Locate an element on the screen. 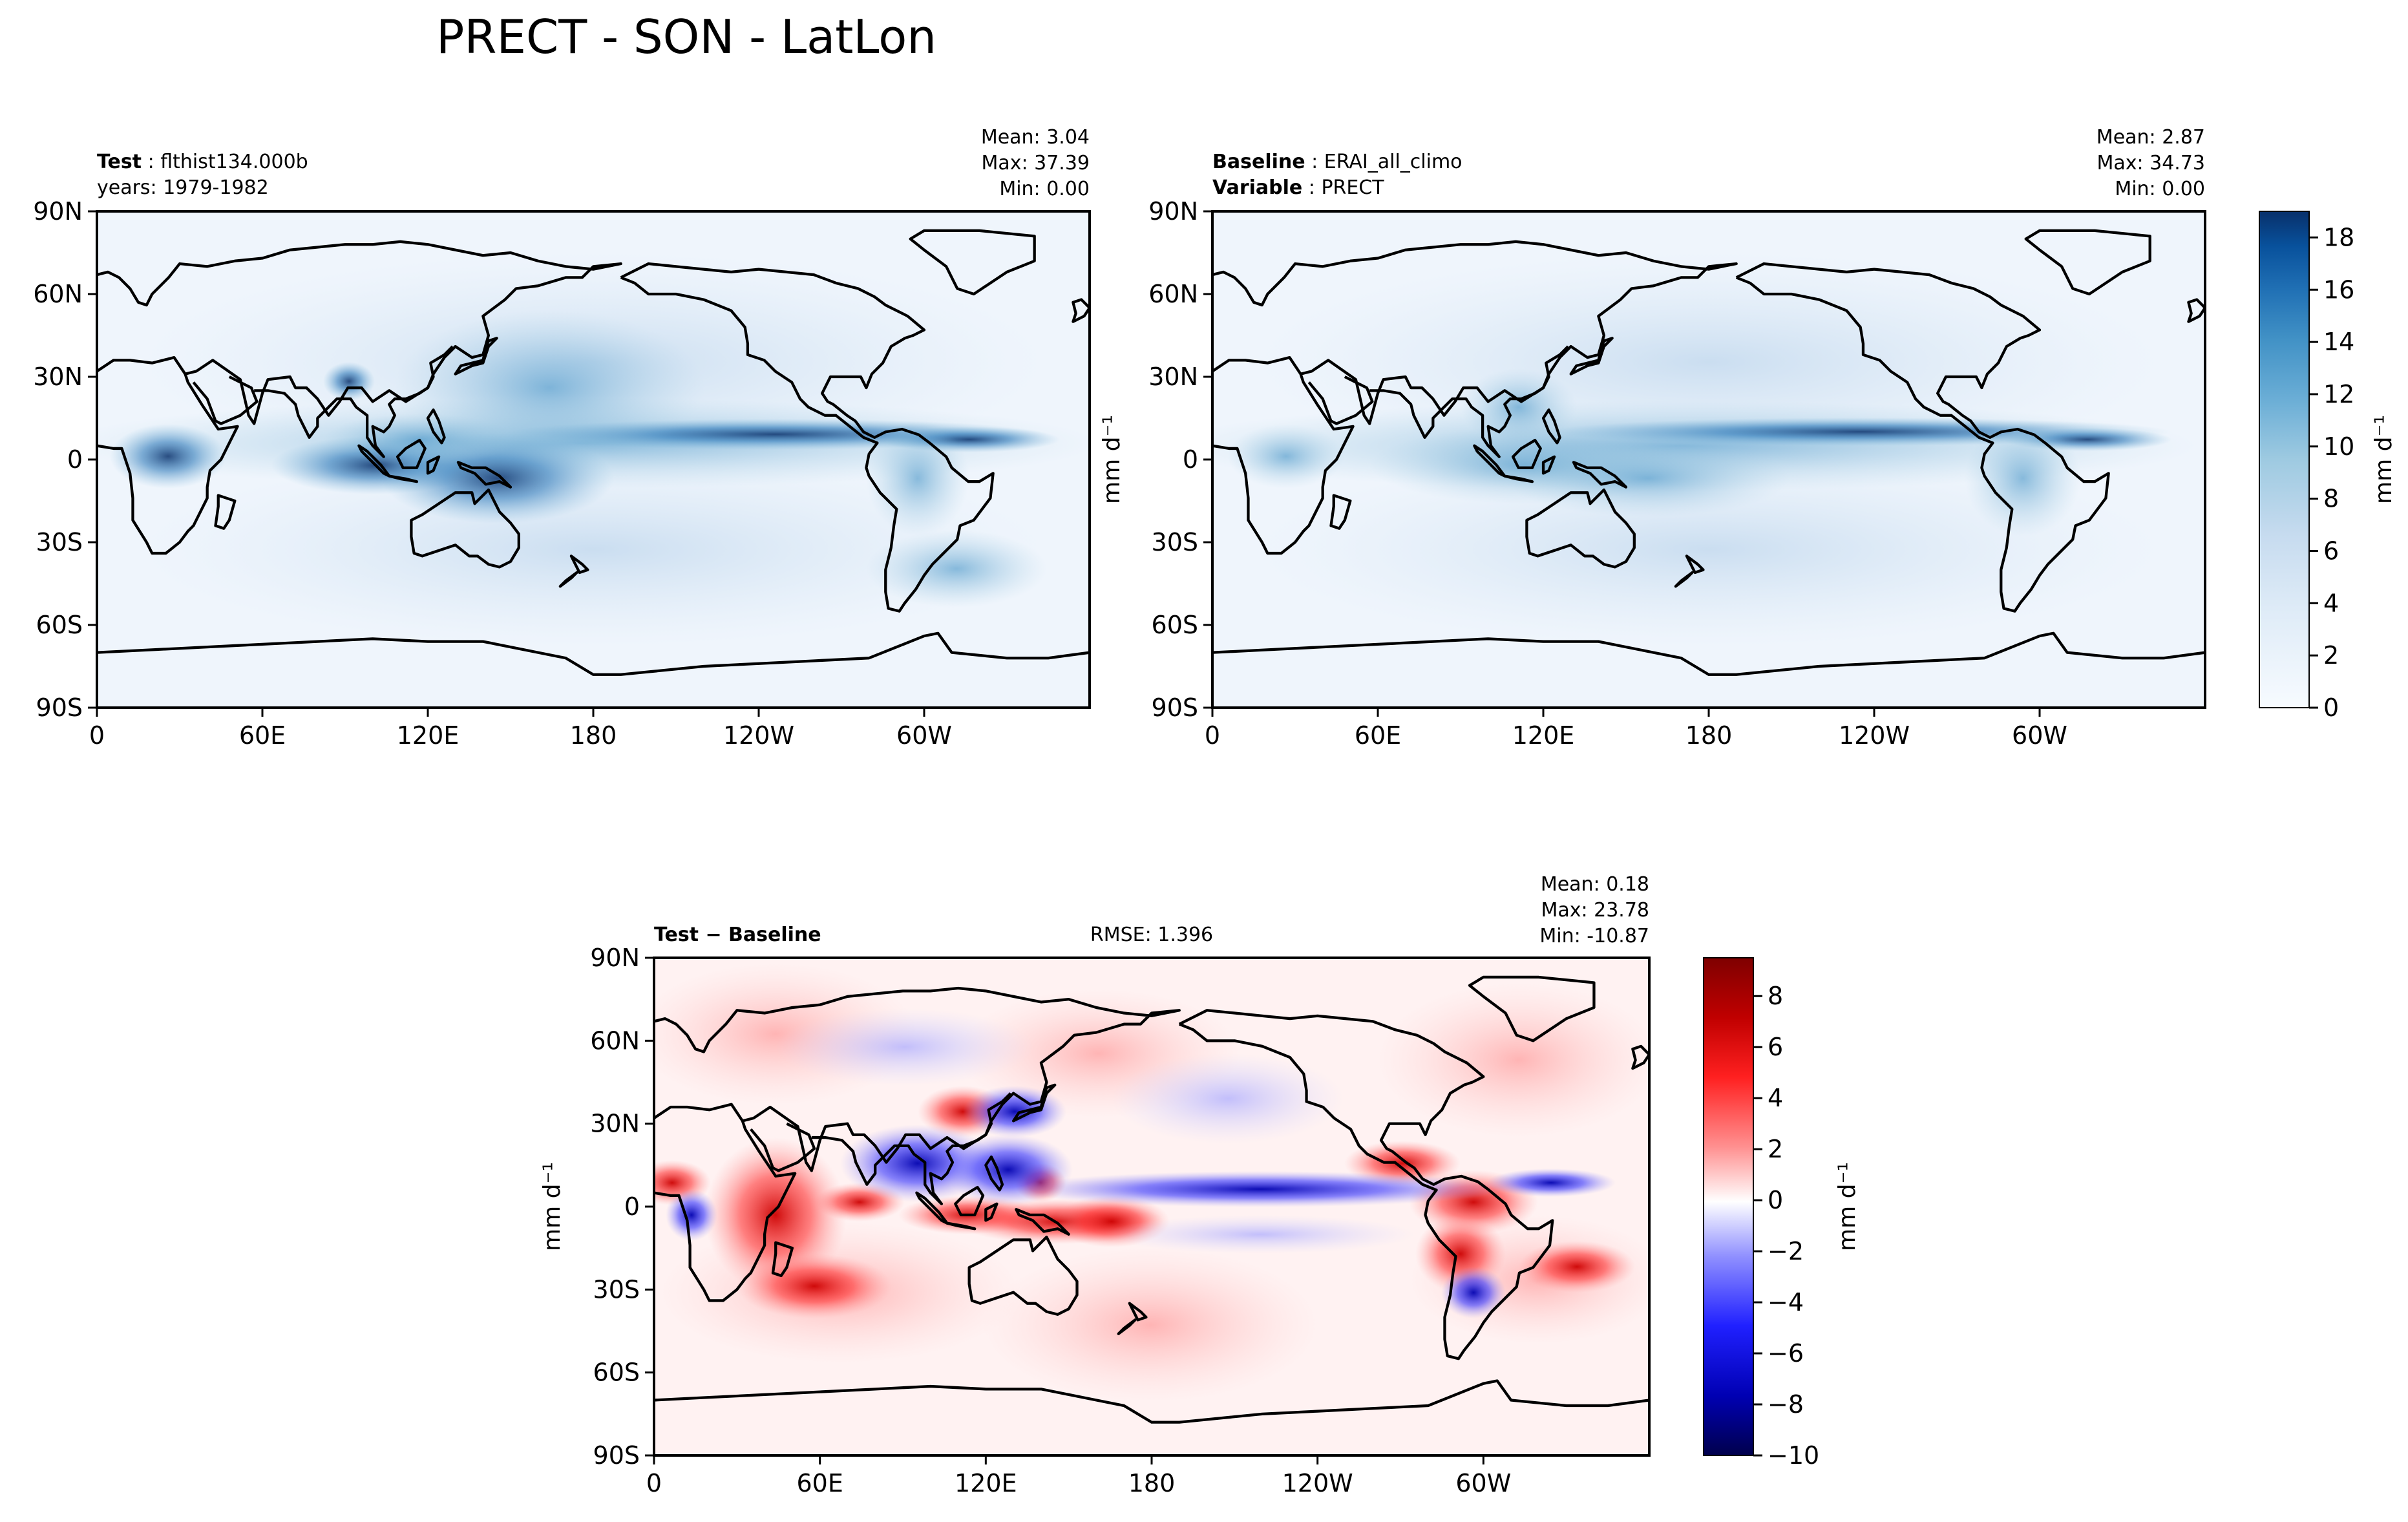 The height and width of the screenshot is (1522, 2408). baseline-map-field is located at coordinates (1708, 459).